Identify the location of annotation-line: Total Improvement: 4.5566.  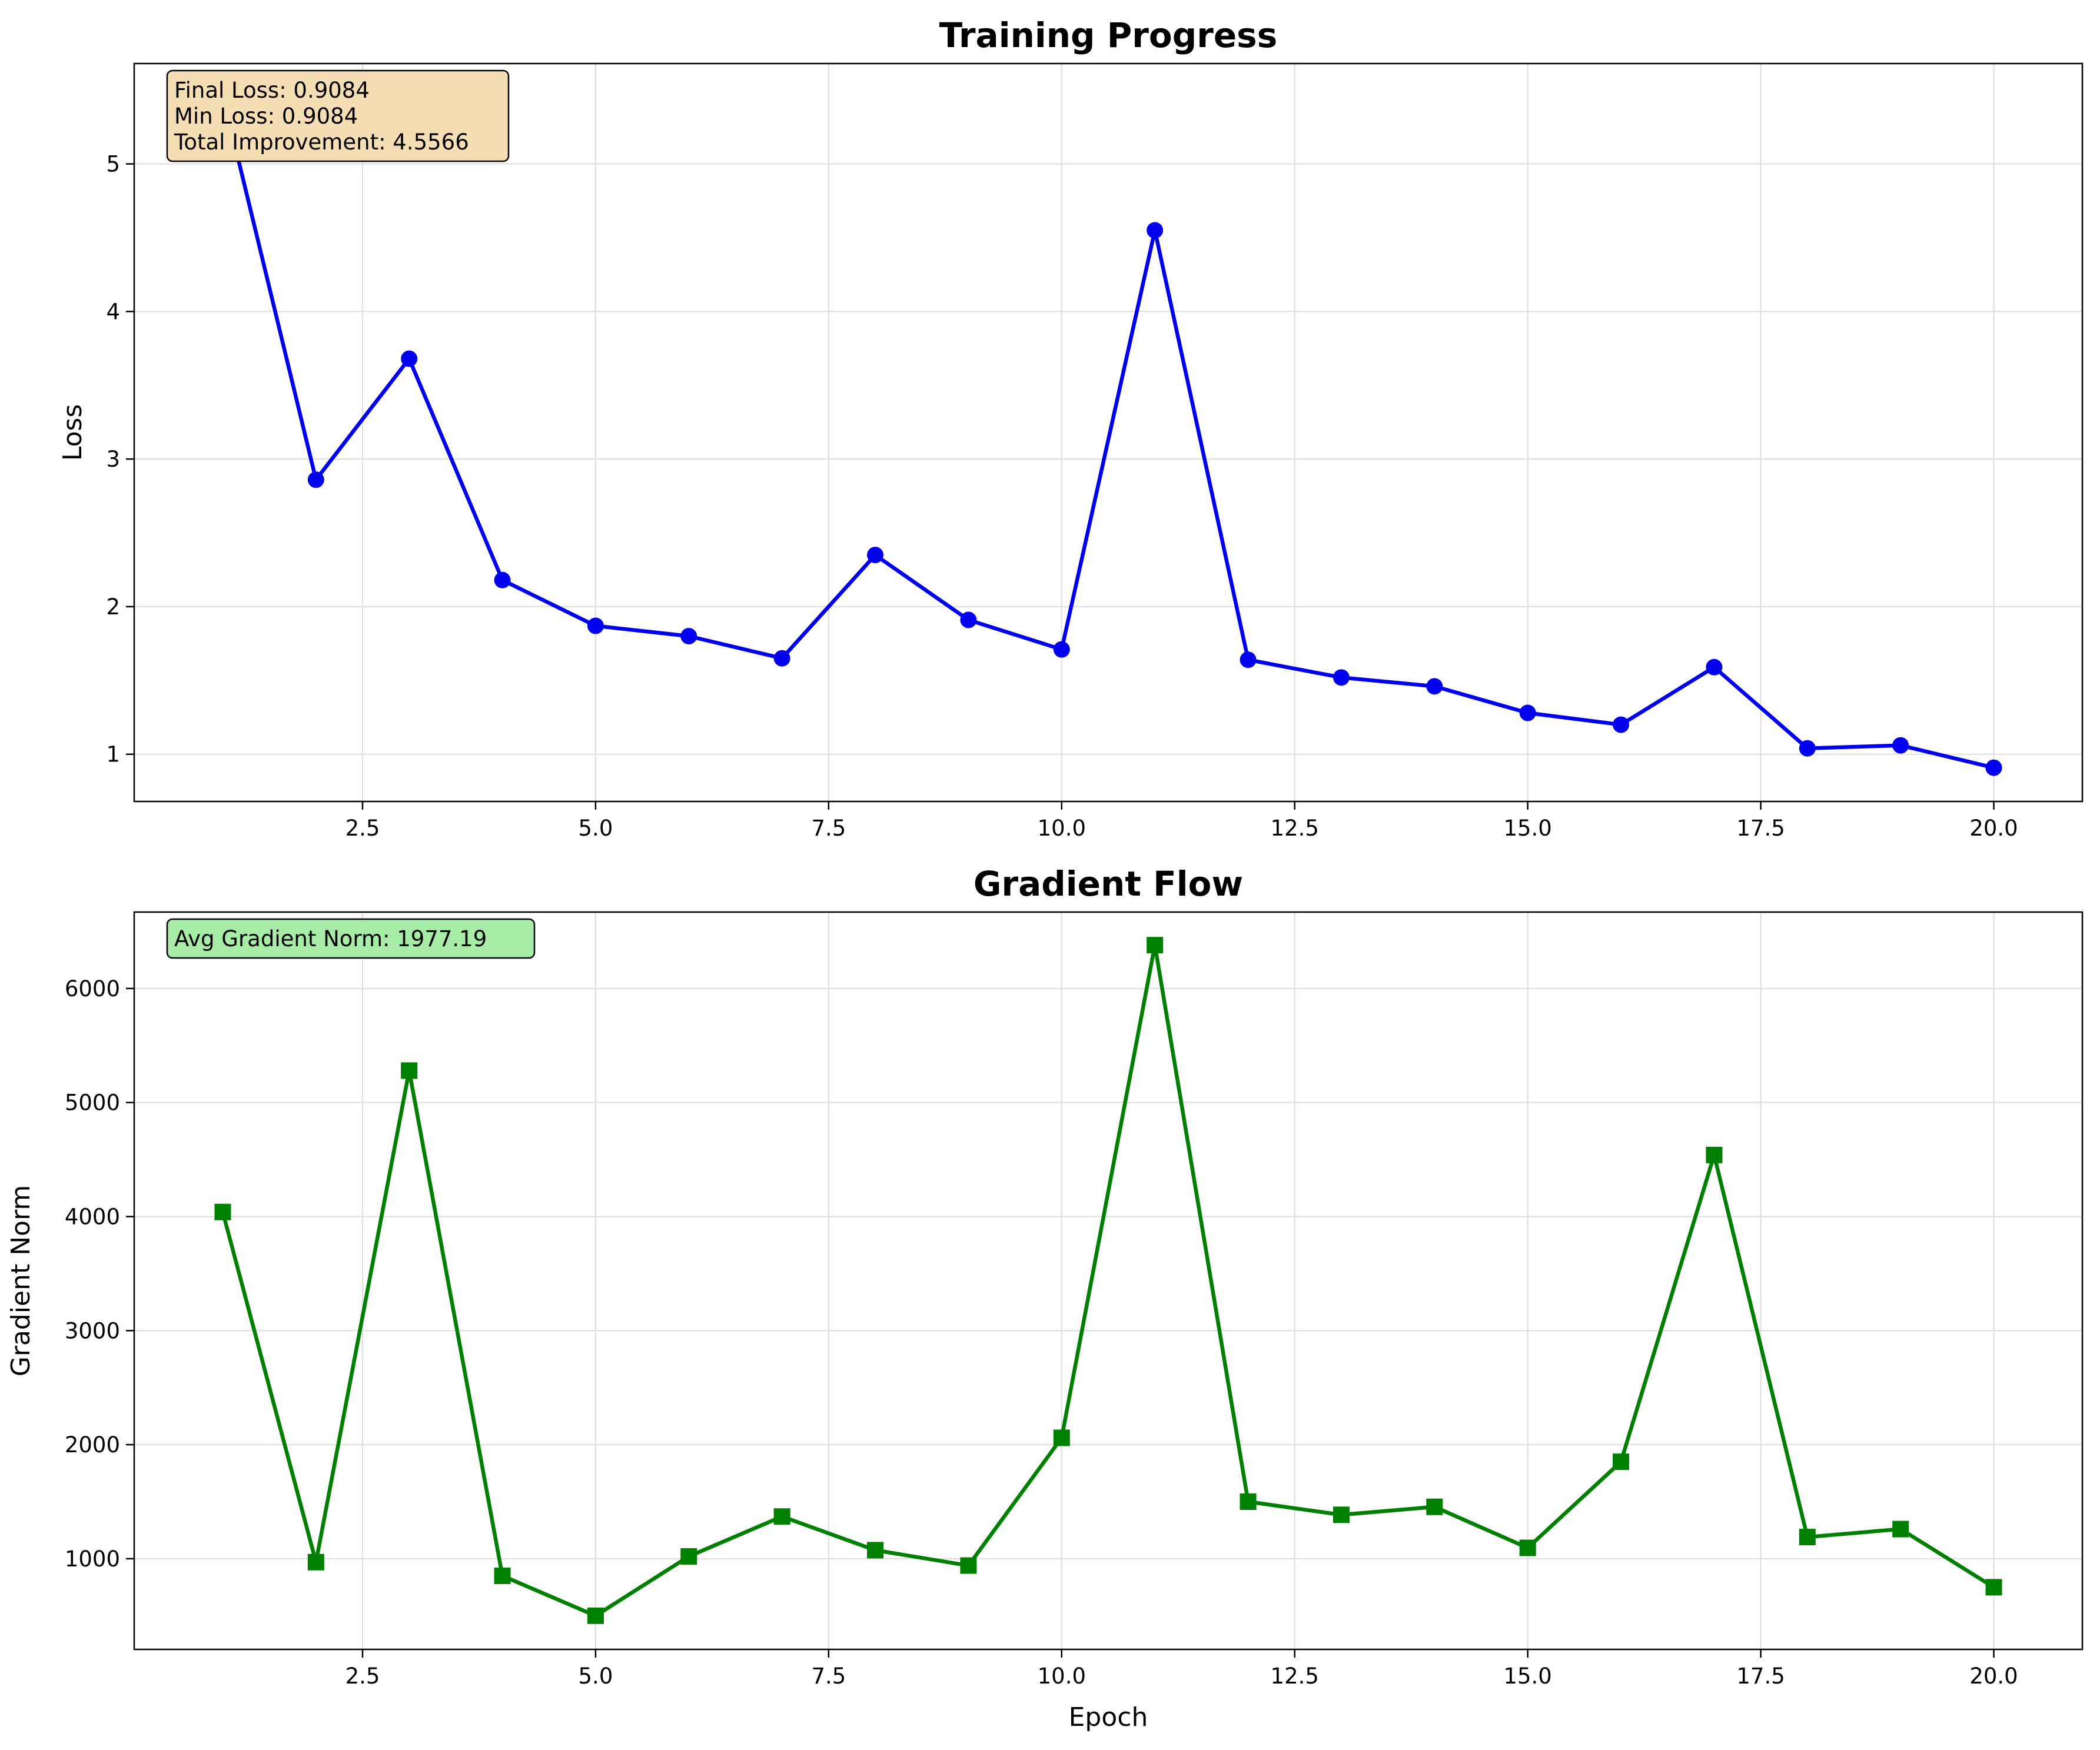
(321, 142).